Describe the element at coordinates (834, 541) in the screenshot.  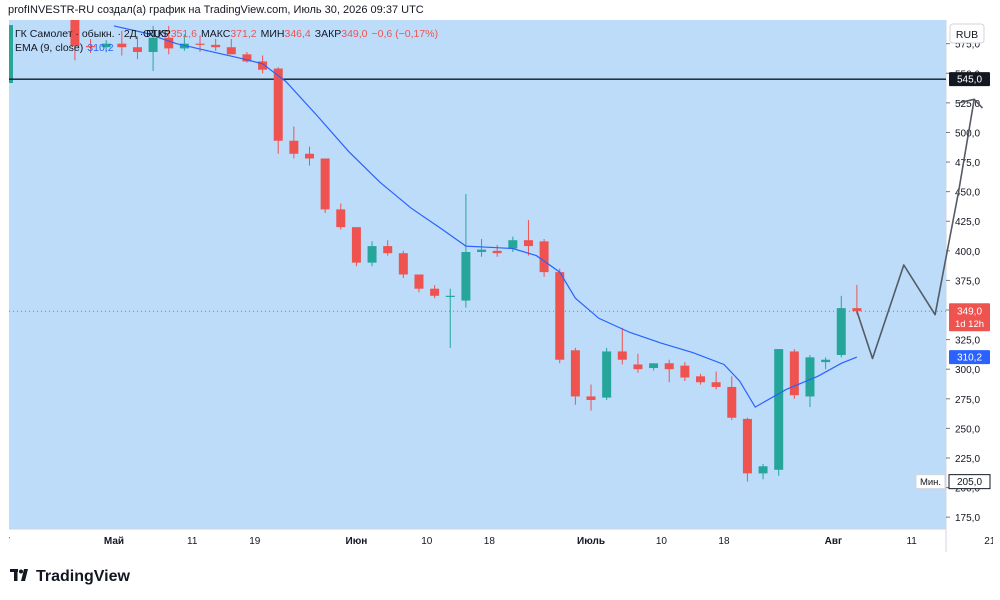
I see `time-month-label: Авг` at that location.